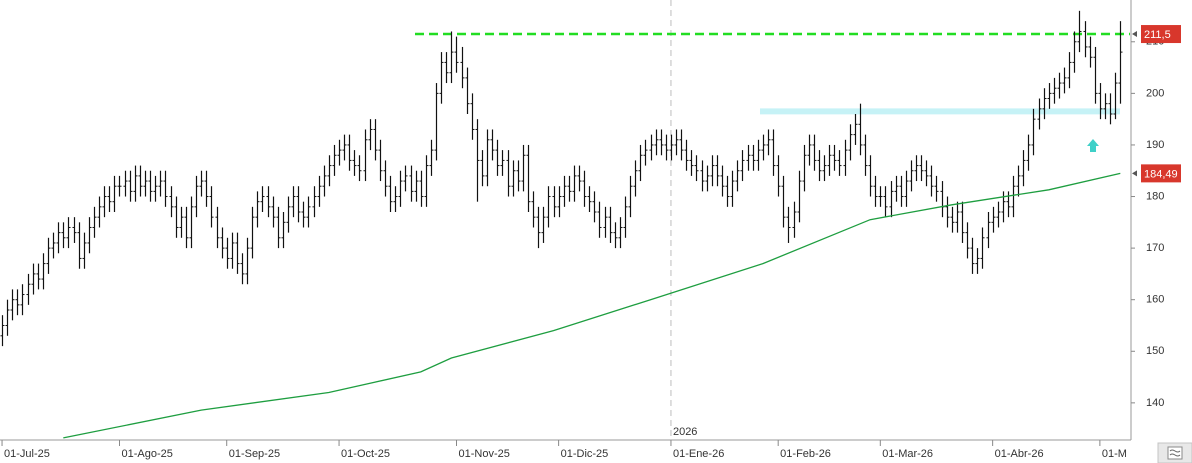 The image size is (1192, 463). What do you see at coordinates (1155, 403) in the screenshot?
I see `y-tick-label: 140` at bounding box center [1155, 403].